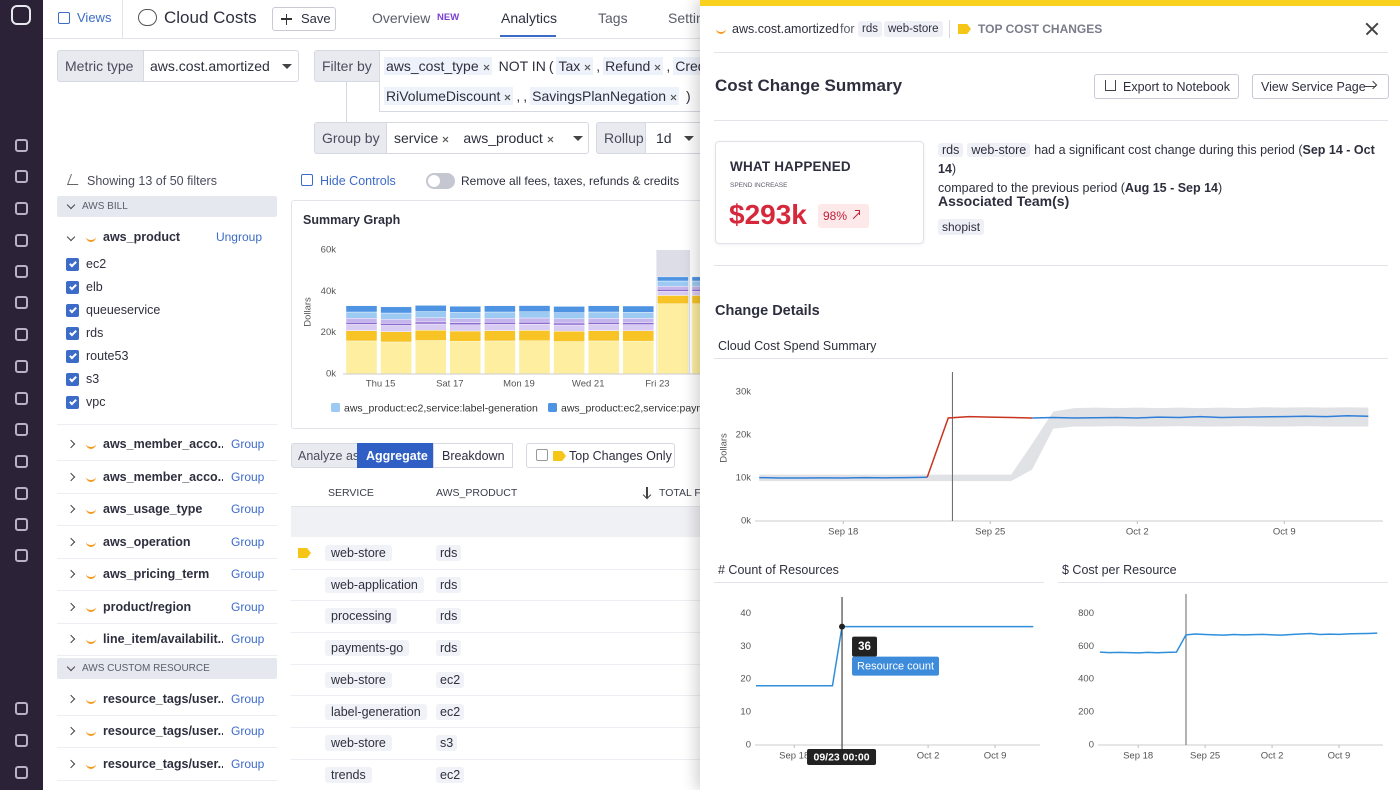  What do you see at coordinates (1177, 86) in the screenshot?
I see `panel-button-label: Export to Notebook` at bounding box center [1177, 86].